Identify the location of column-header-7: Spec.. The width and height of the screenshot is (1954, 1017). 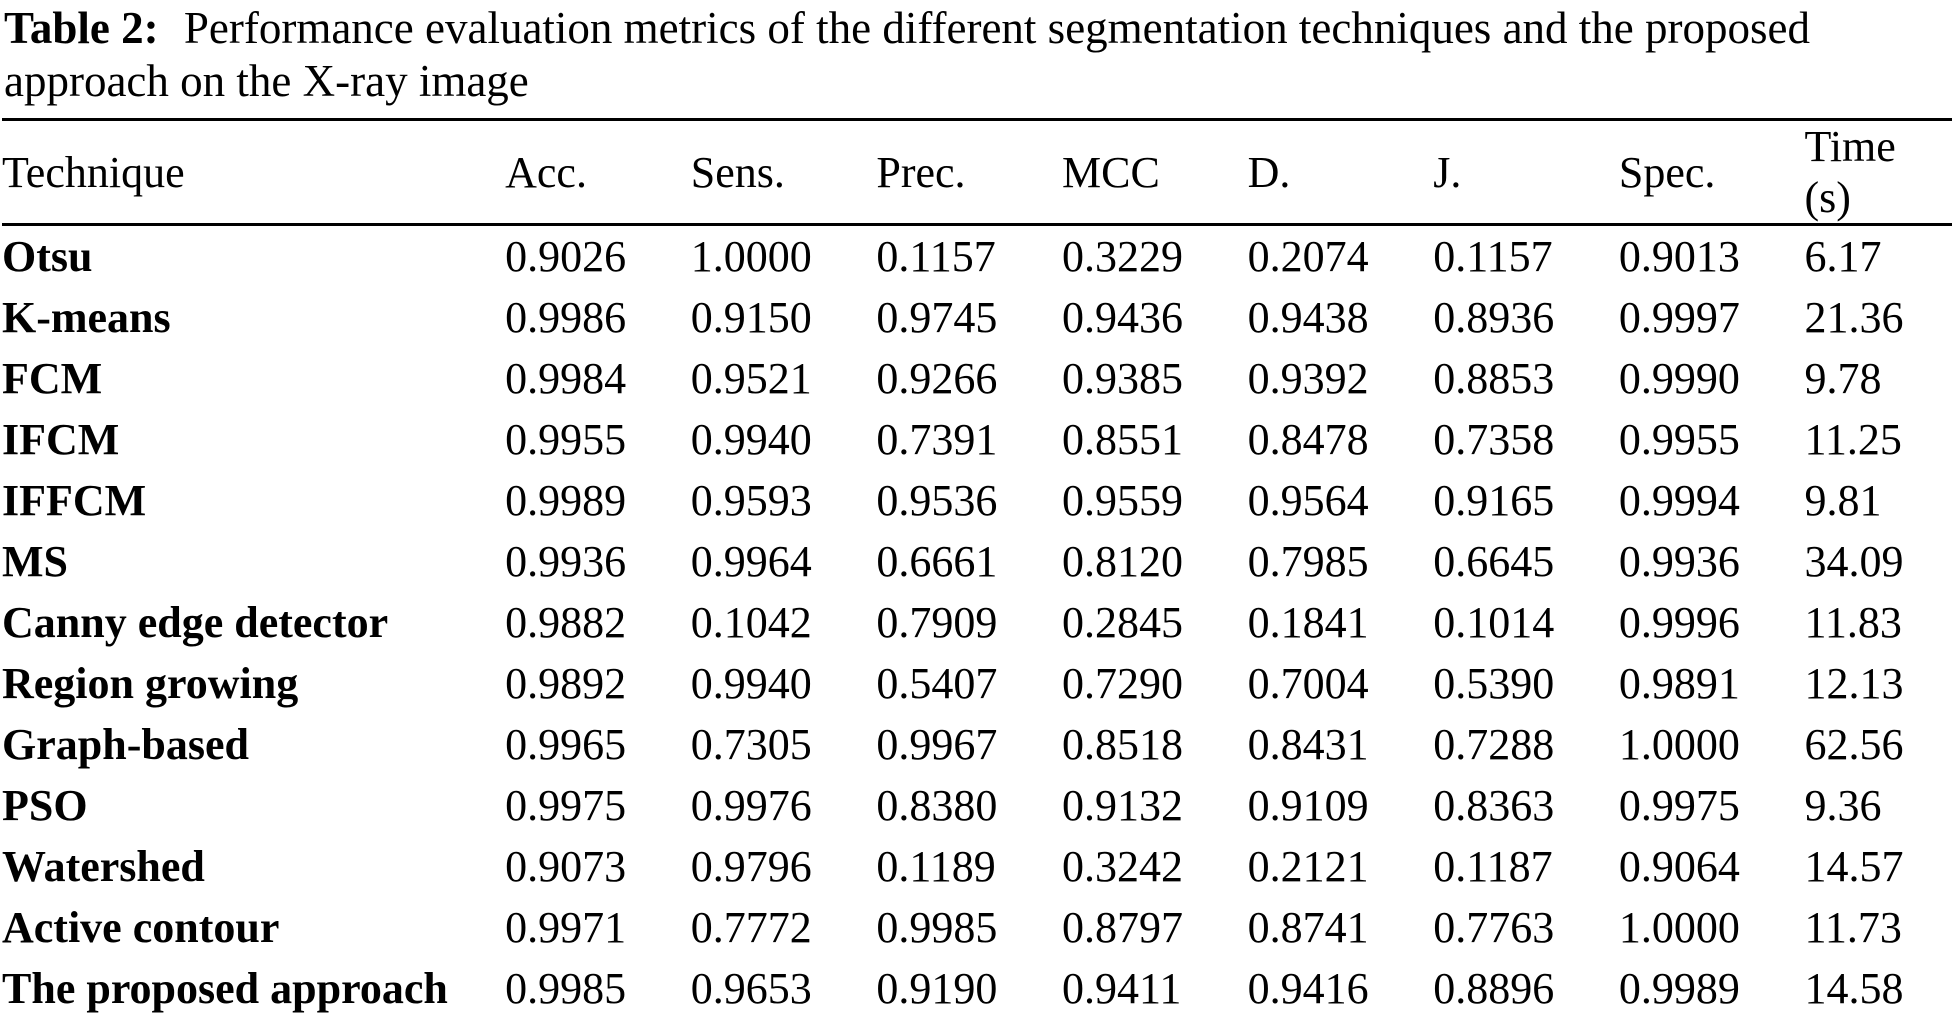
(1711, 172).